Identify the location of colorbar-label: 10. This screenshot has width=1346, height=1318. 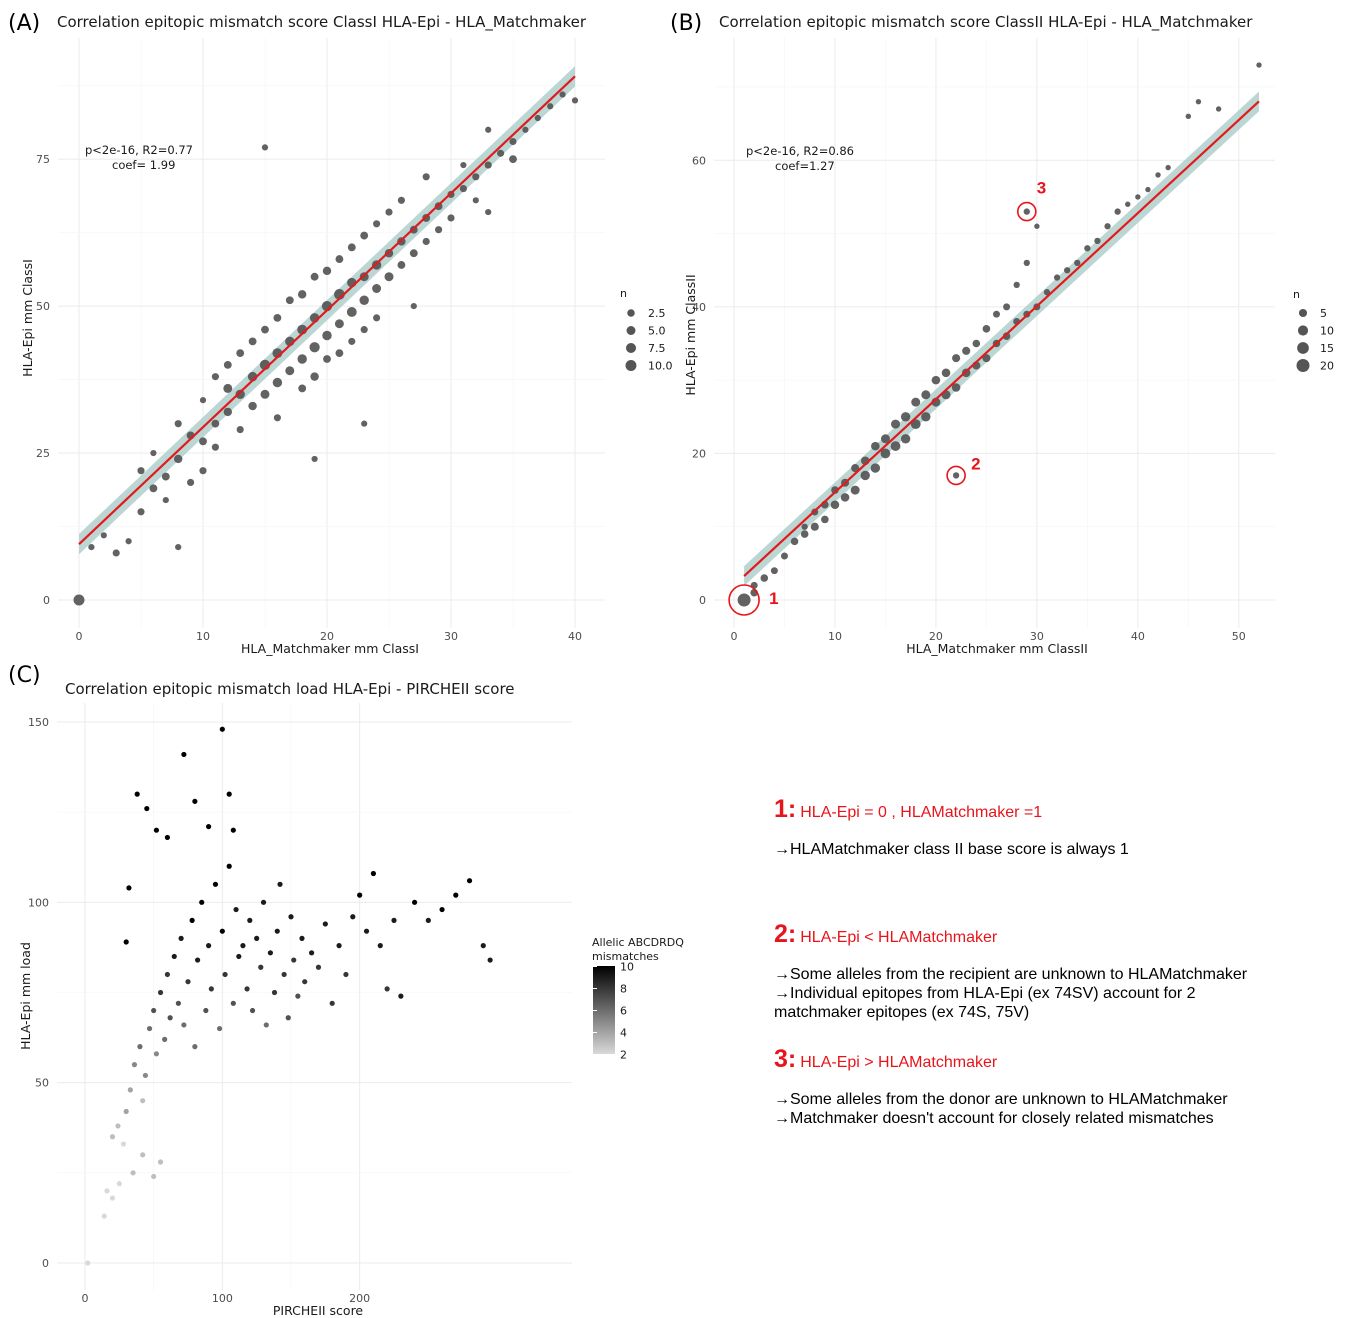
(627, 967).